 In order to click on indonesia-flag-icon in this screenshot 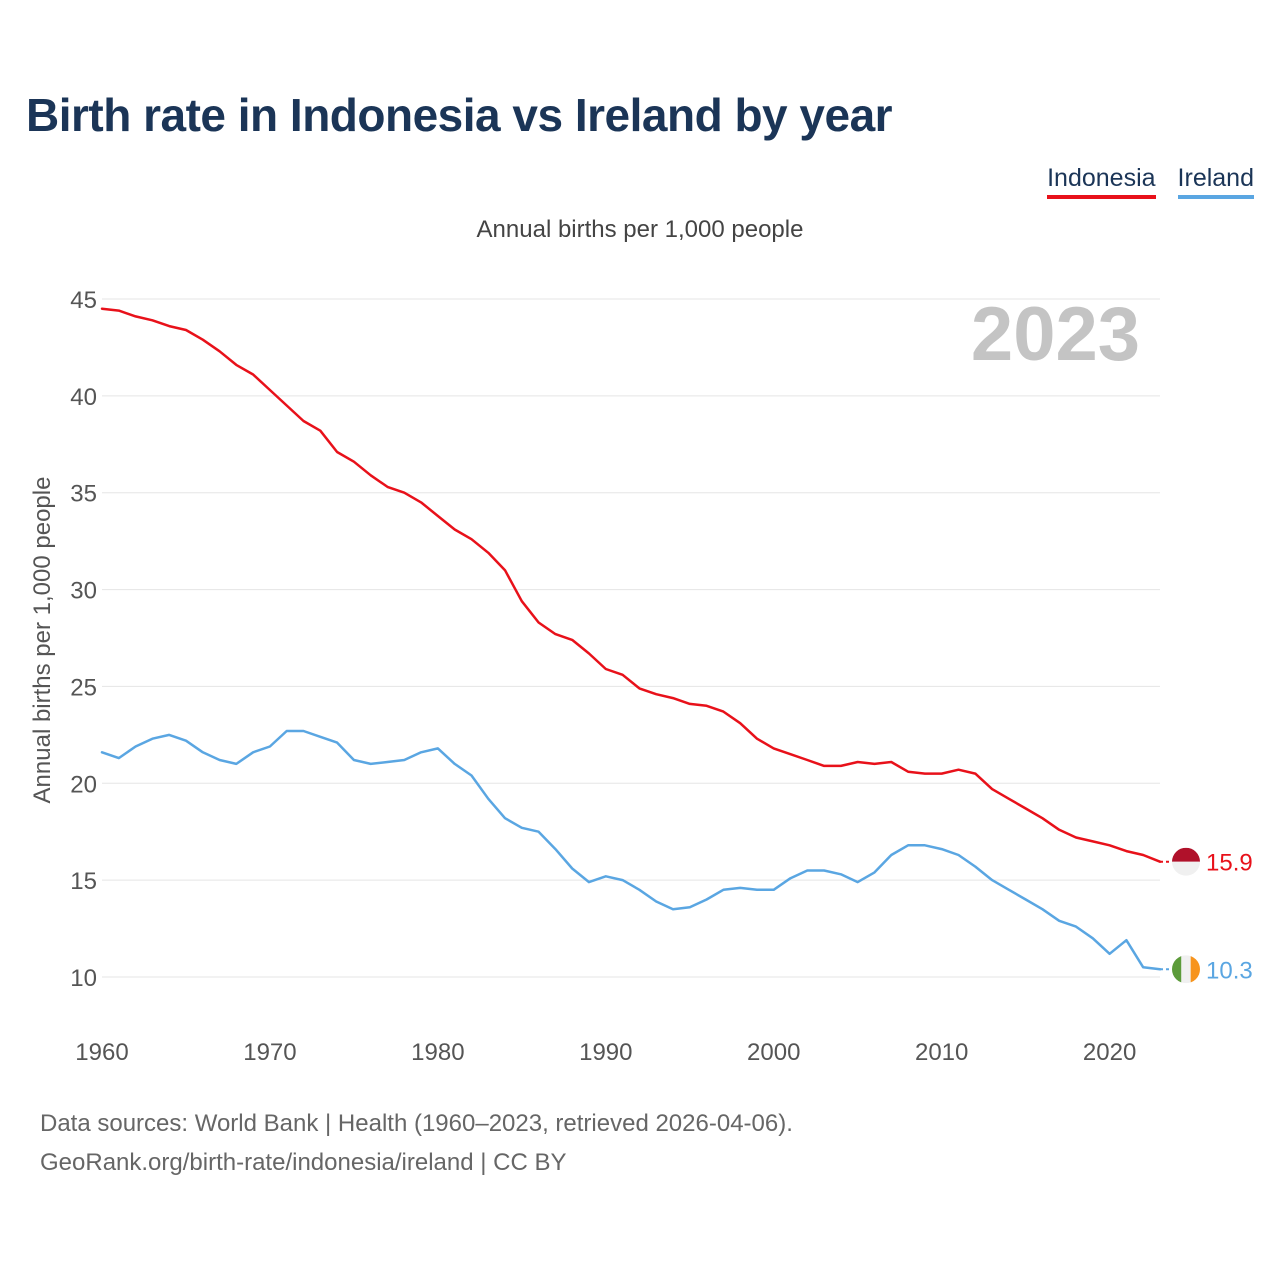, I will do `click(1186, 861)`.